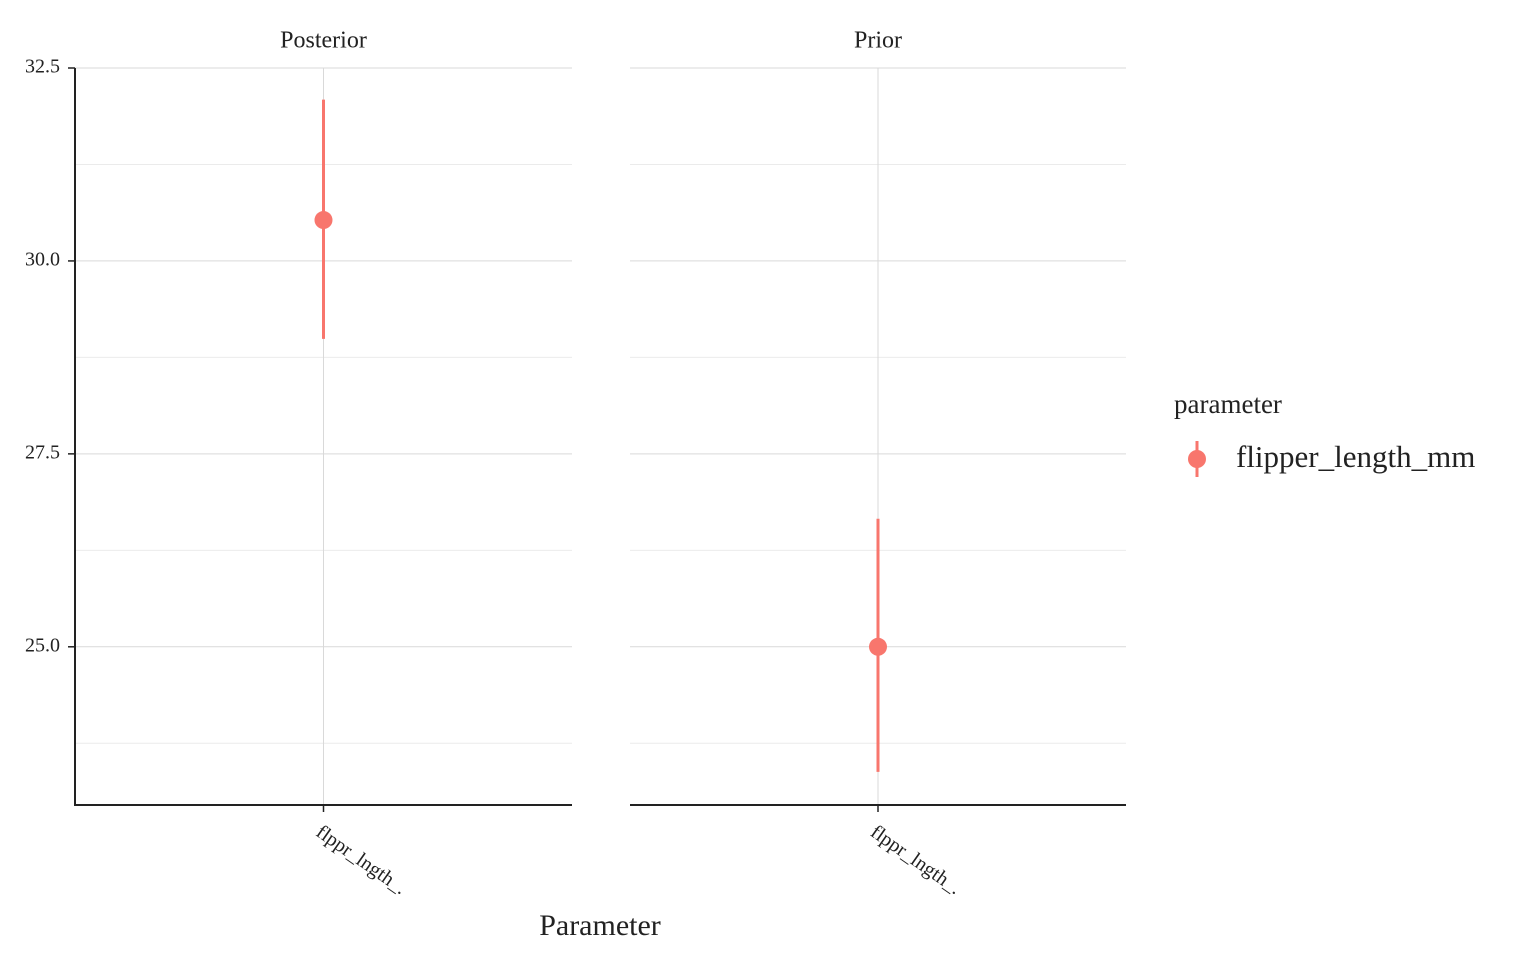 This screenshot has height=960, width=1536. Describe the element at coordinates (600, 925) in the screenshot. I see `x-axis-label: Parameter` at that location.